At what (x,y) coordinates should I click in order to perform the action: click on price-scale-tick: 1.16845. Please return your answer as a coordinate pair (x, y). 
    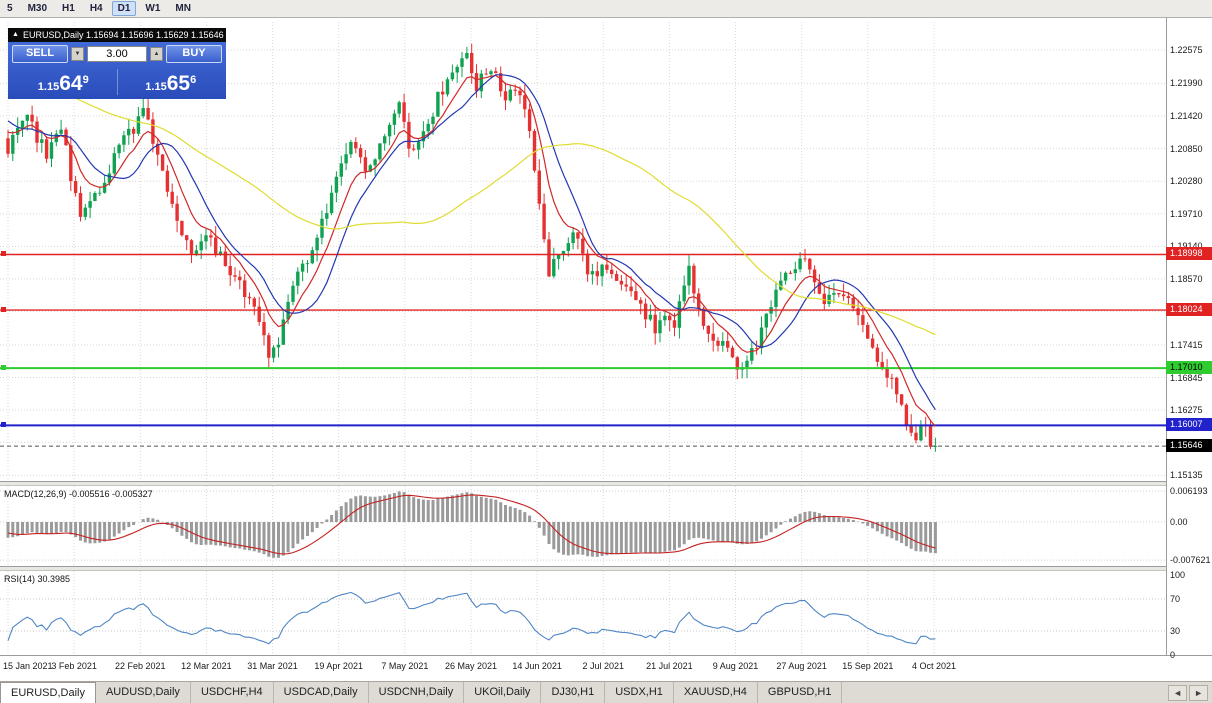
    Looking at the image, I should click on (1186, 377).